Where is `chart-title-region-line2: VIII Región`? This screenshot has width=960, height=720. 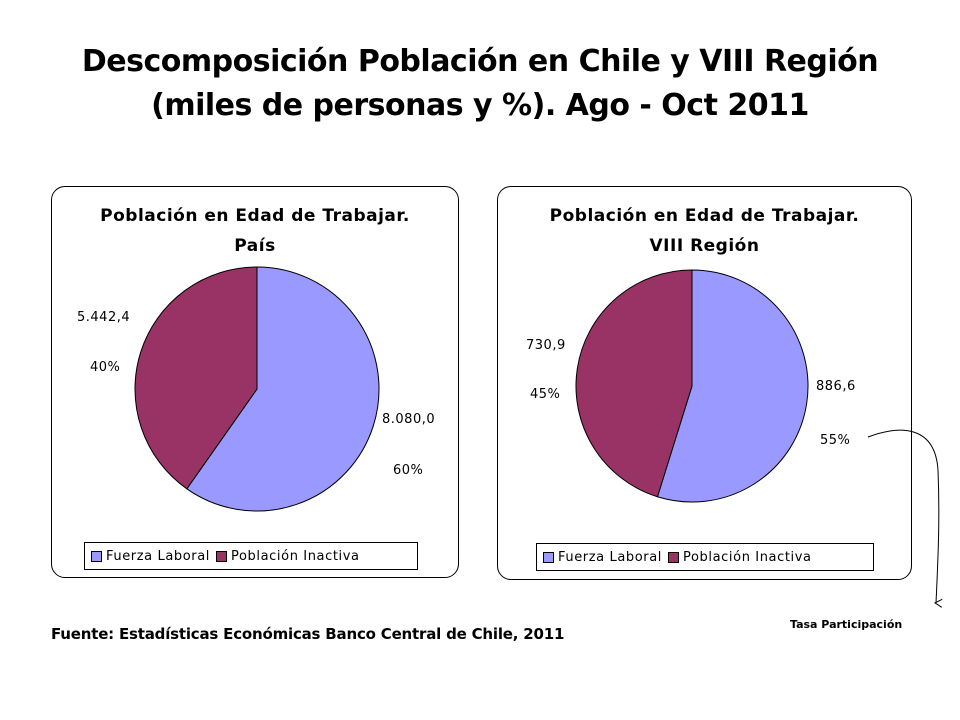
chart-title-region-line2: VIII Región is located at coordinates (704, 246).